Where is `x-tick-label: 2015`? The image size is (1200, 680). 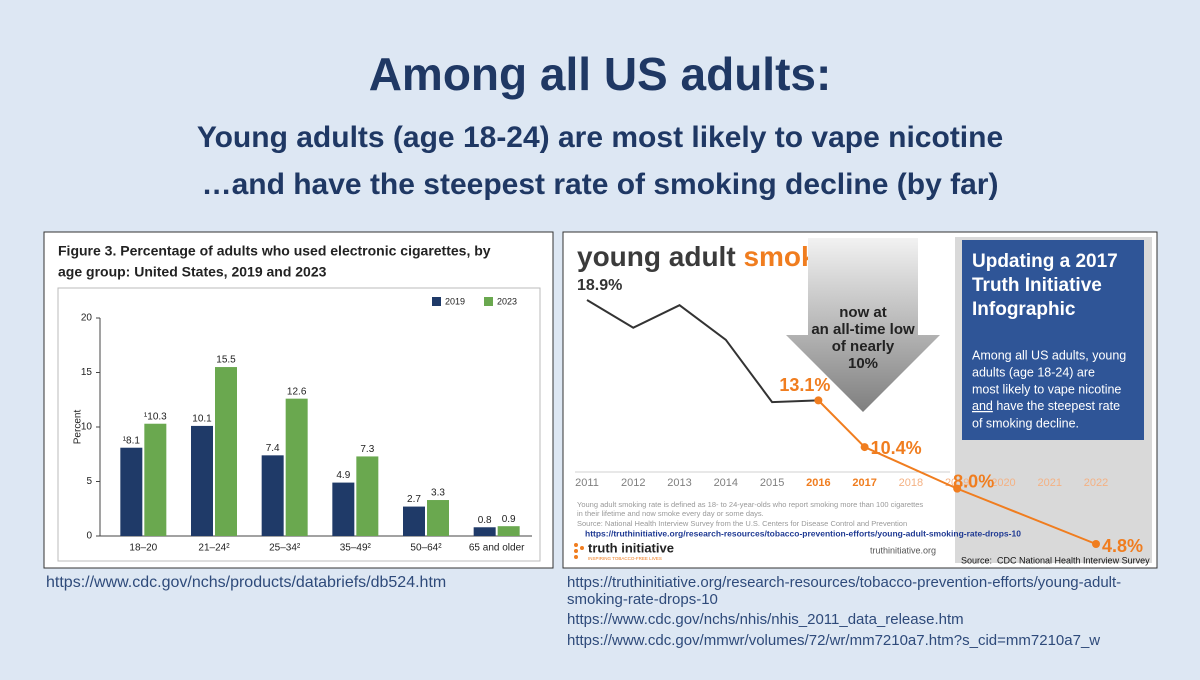
x-tick-label: 2015 is located at coordinates (772, 483).